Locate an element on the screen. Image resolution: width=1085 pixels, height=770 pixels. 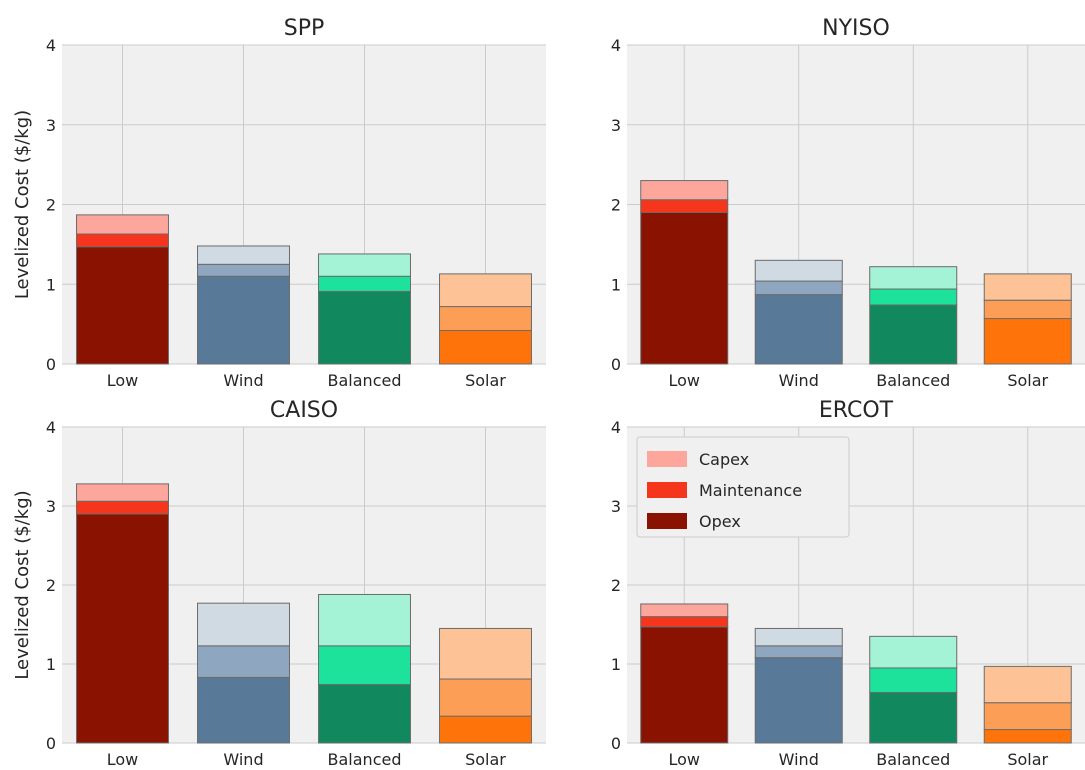
legend-swatch-capex is located at coordinates (667, 459).